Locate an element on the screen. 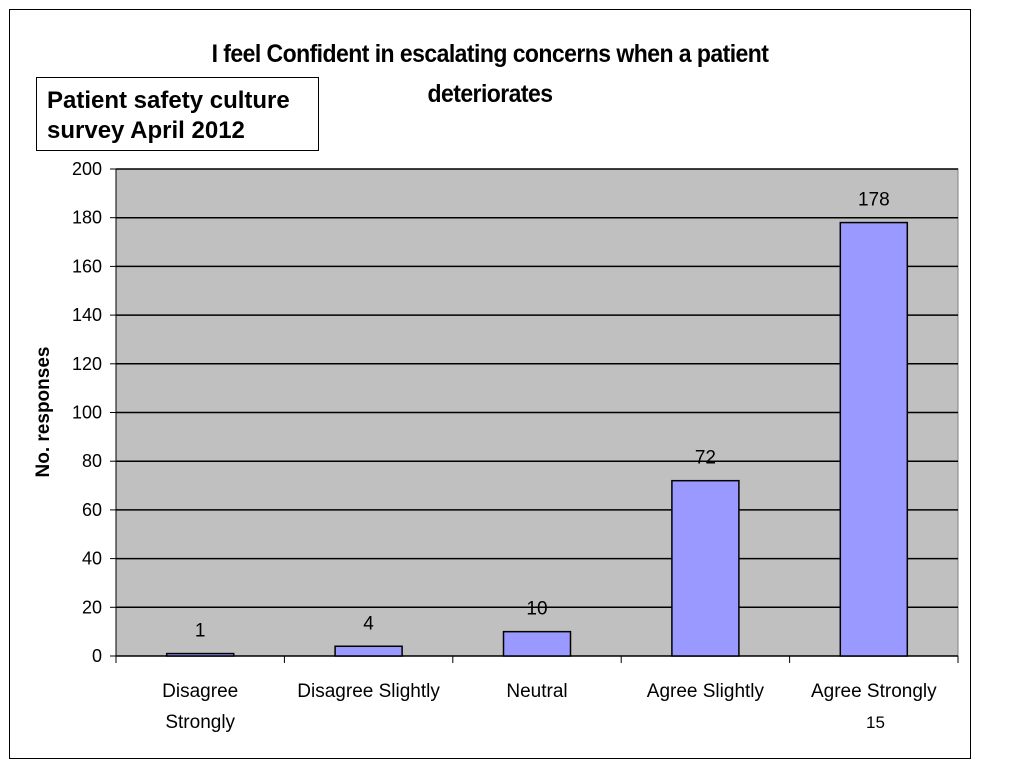 This screenshot has width=1024, height=768. y-tick-label: 200 is located at coordinates (87, 169).